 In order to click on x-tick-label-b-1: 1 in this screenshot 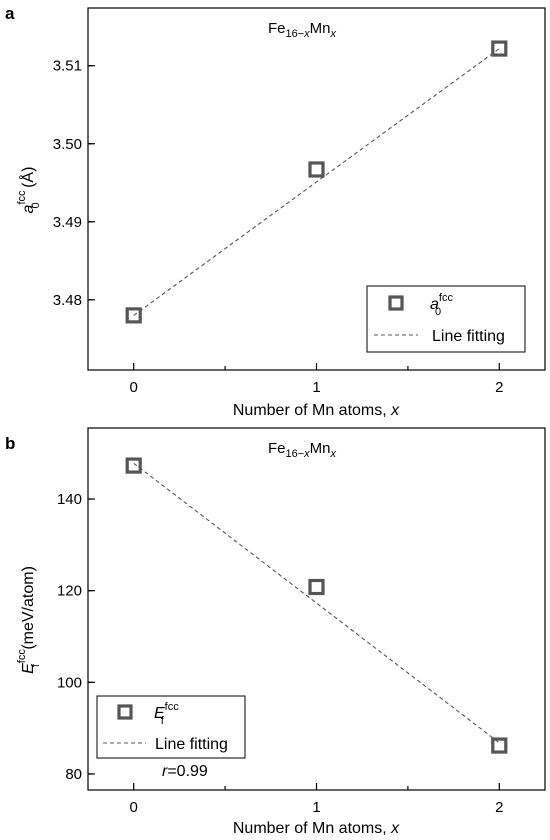, I will do `click(316, 807)`.